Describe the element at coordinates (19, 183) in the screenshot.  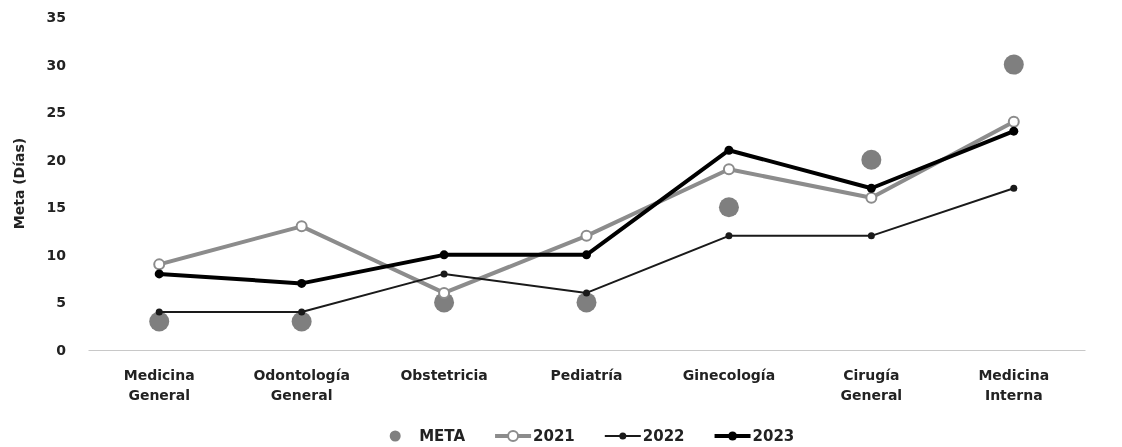
I see `y-axis-title: Meta (Días)` at that location.